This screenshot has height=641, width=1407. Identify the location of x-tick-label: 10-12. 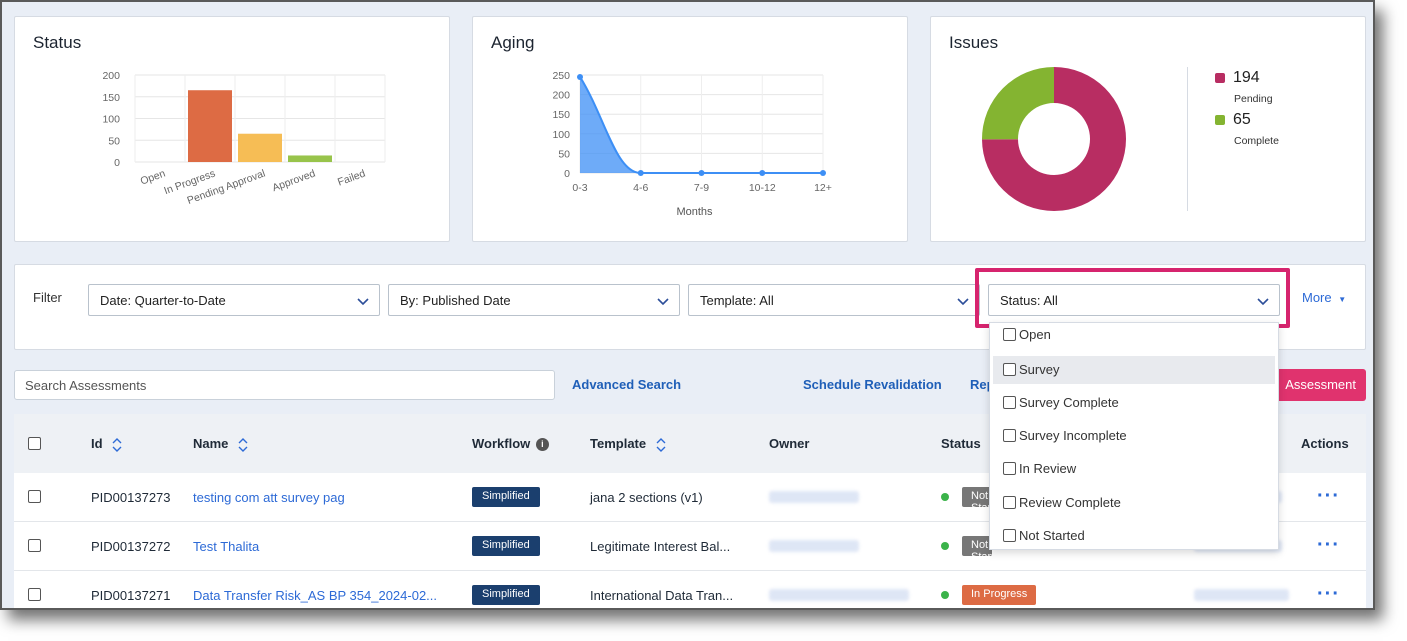
(762, 188).